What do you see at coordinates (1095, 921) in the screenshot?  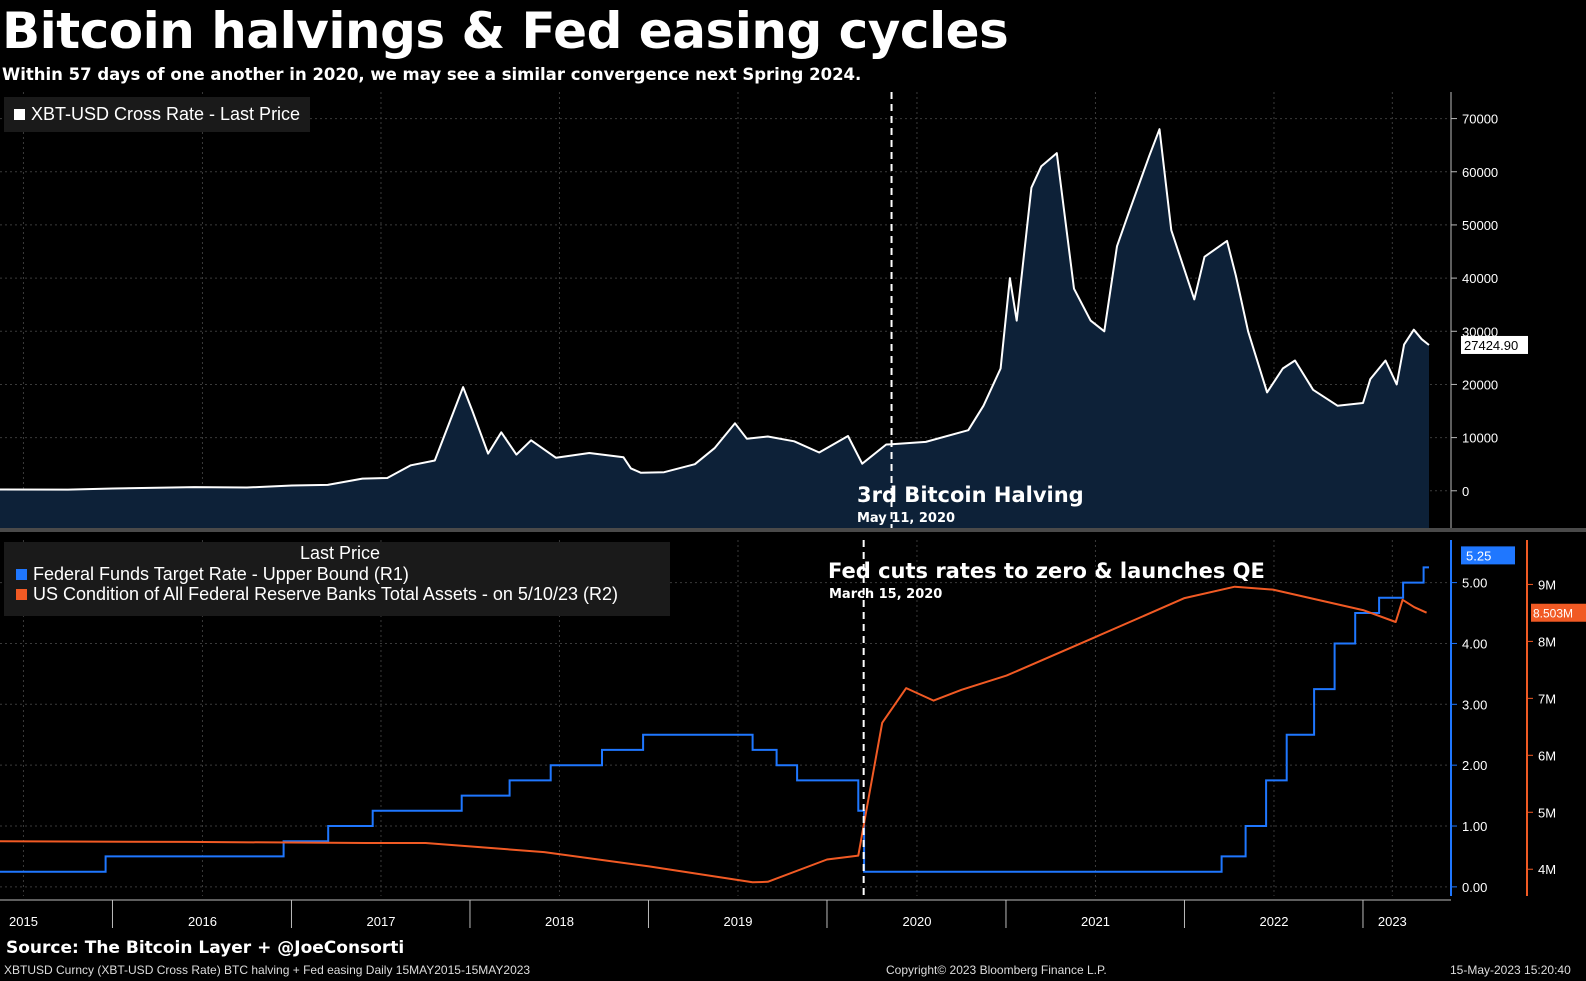 I see `x-tick-label: 2021` at bounding box center [1095, 921].